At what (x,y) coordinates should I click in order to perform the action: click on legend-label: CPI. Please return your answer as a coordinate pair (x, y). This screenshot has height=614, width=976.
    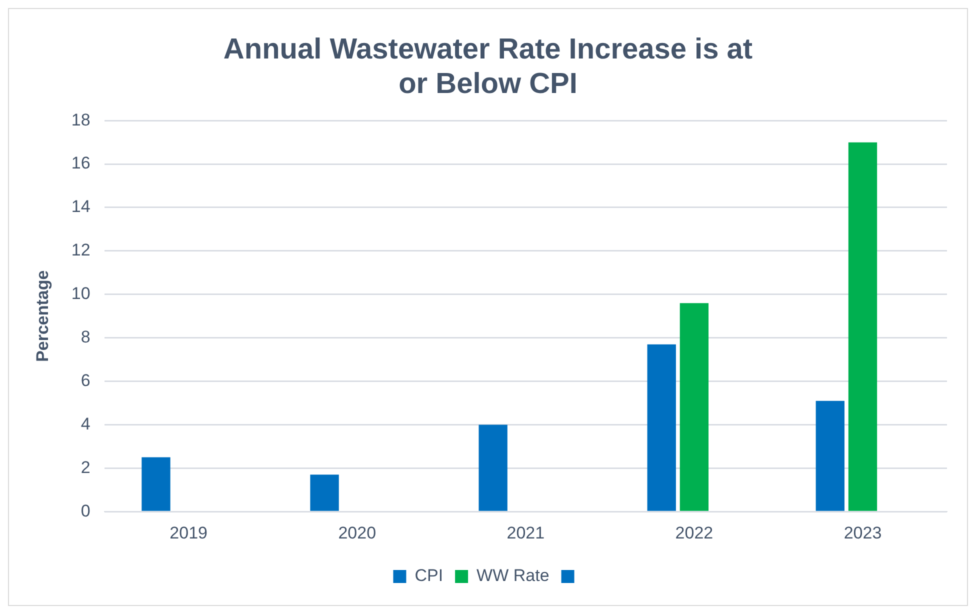
    Looking at the image, I should click on (429, 576).